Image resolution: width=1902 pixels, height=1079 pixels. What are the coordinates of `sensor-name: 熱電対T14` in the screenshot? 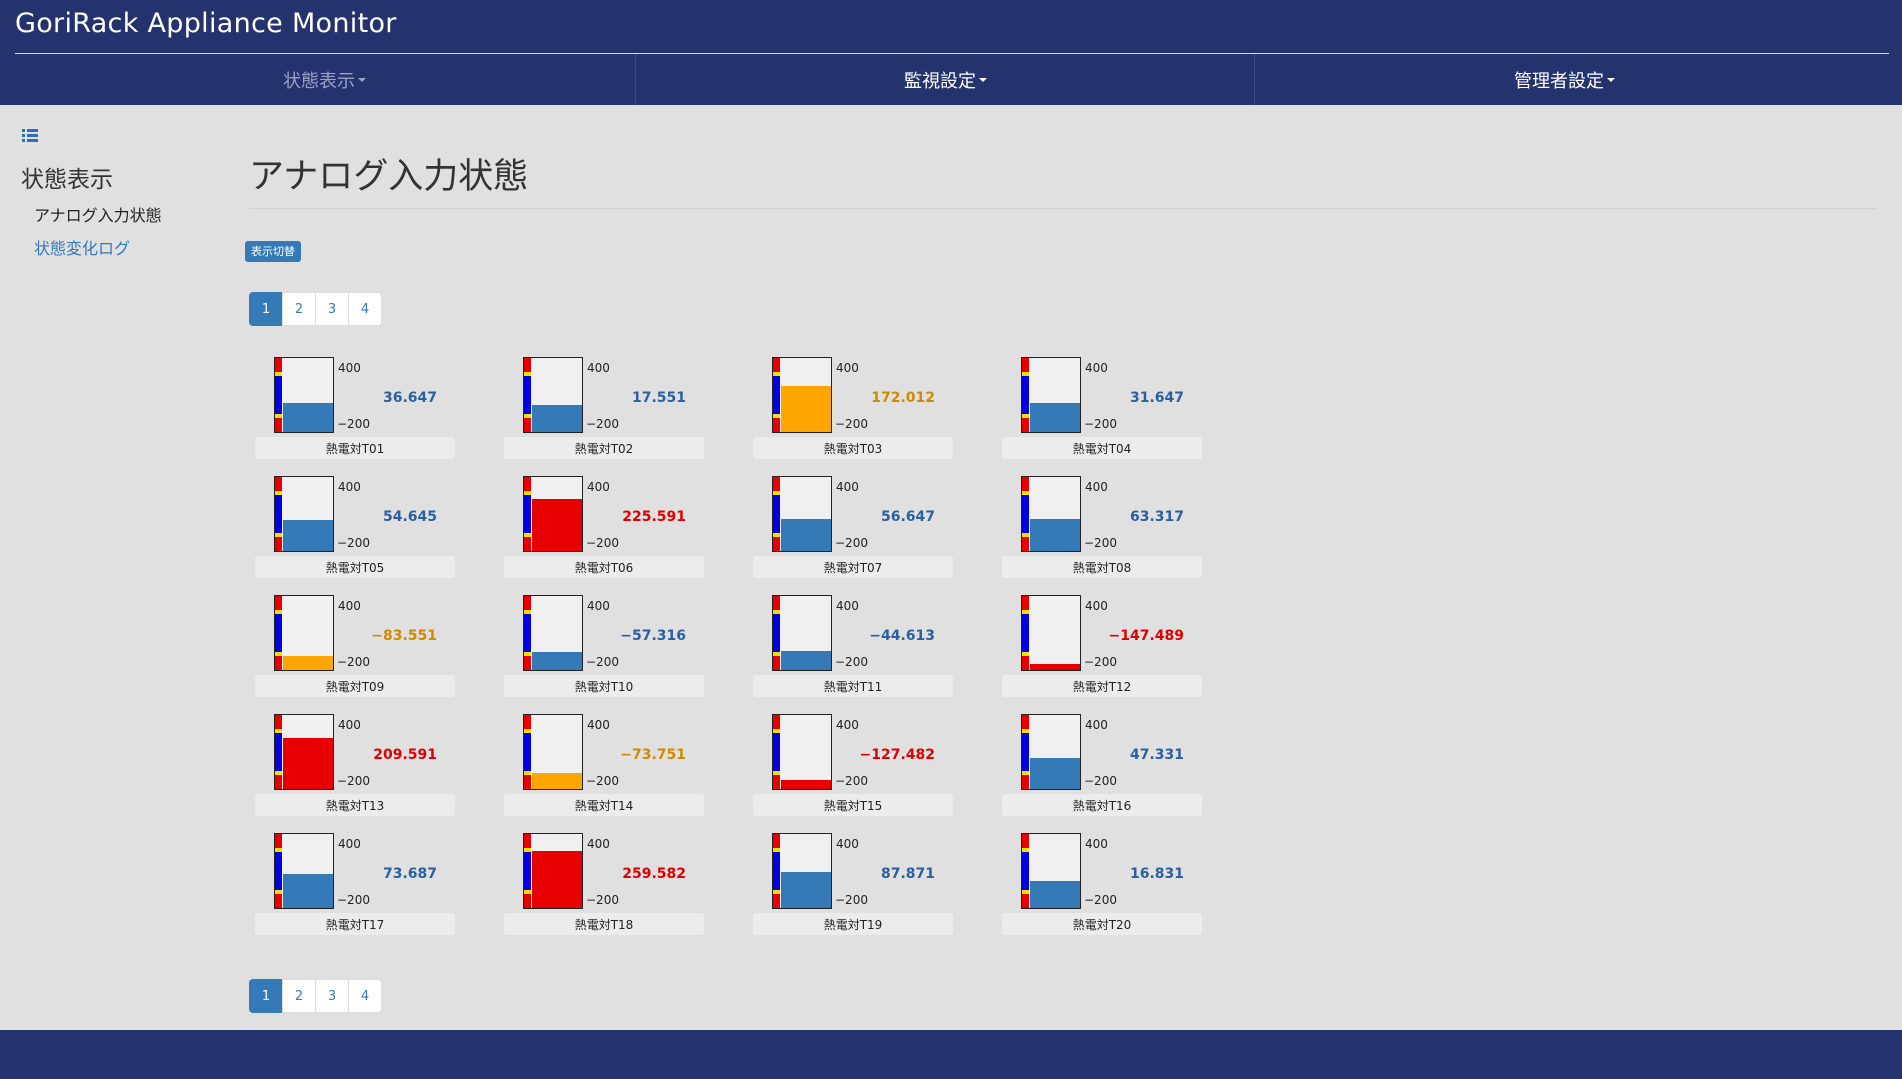 It's located at (604, 805).